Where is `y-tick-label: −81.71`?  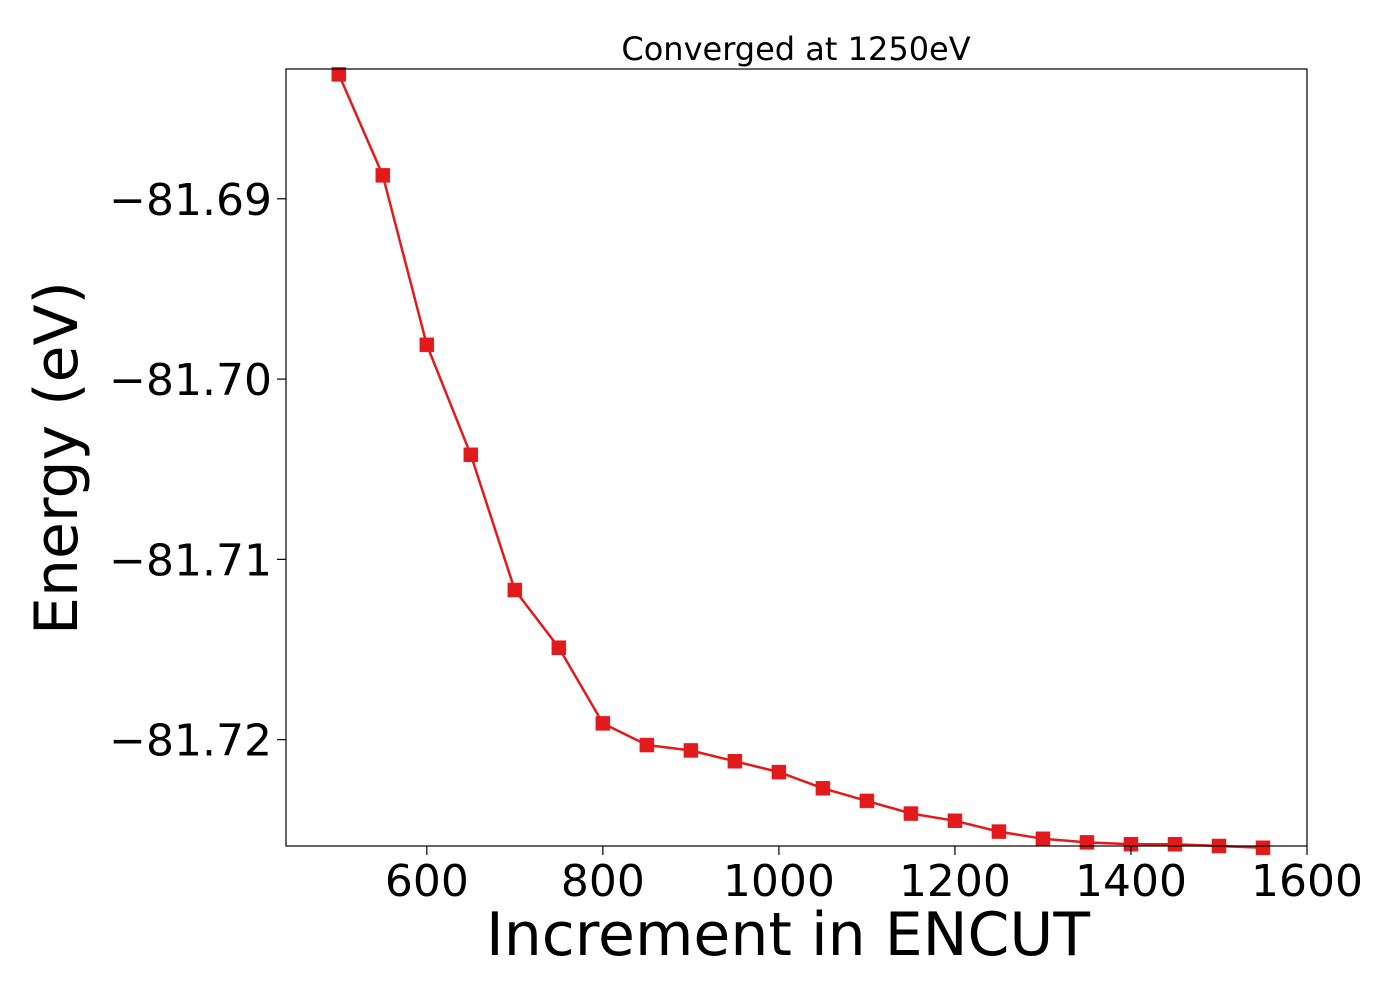 y-tick-label: −81.71 is located at coordinates (190, 560).